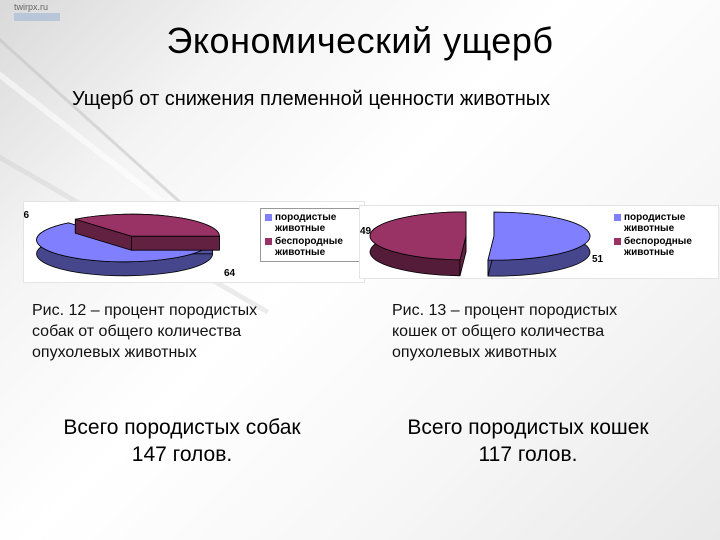 The width and height of the screenshot is (720, 540). I want to click on legend-cats: породистые животные беспородные животные, so click(666, 235).